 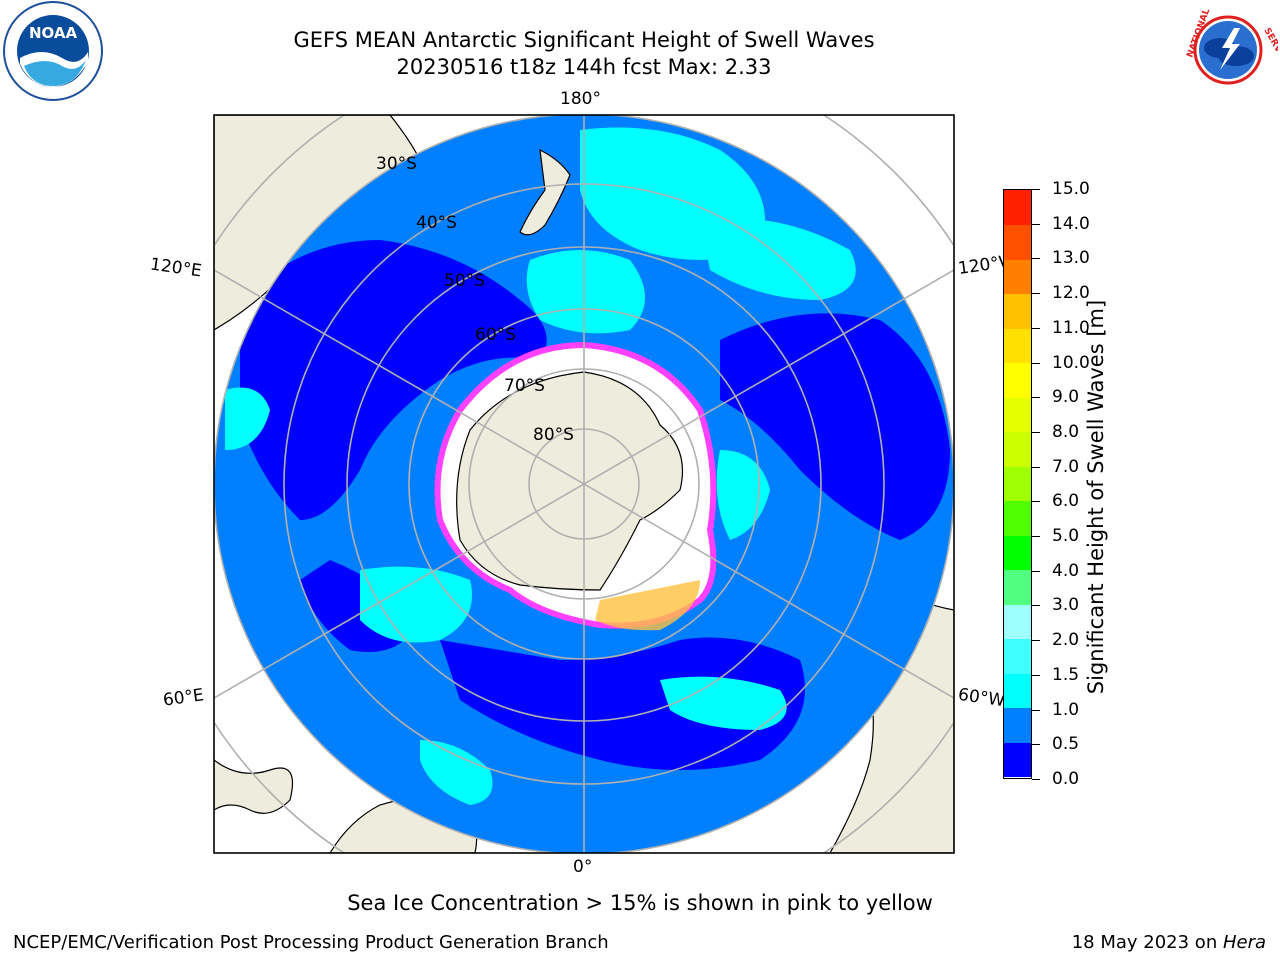 What do you see at coordinates (1066, 536) in the screenshot?
I see `colorbar-tick-label: 5.0` at bounding box center [1066, 536].